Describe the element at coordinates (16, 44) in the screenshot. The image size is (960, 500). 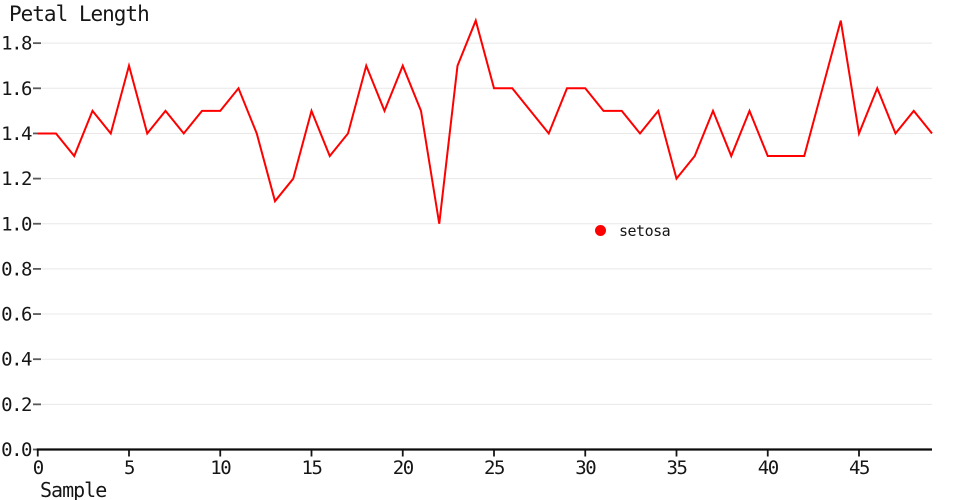
I see `y-tick-label: 1.8` at that location.